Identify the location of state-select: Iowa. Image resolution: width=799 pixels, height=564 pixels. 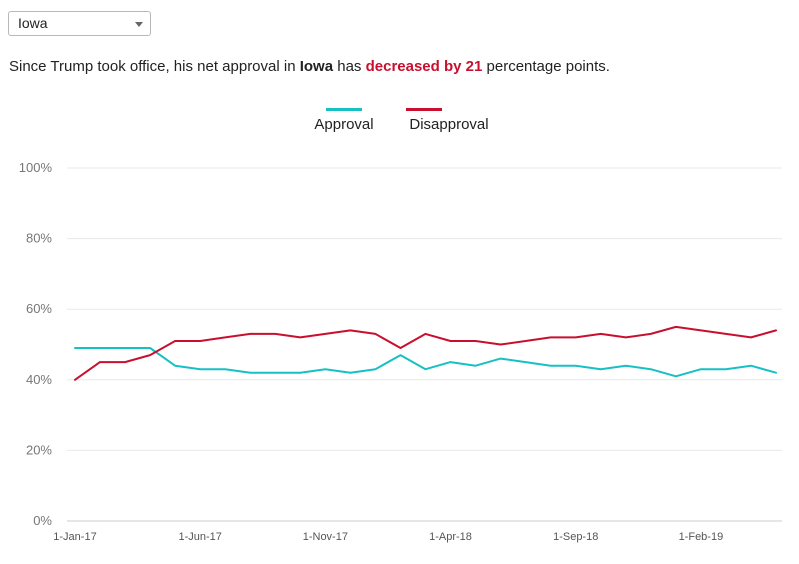
(79, 23).